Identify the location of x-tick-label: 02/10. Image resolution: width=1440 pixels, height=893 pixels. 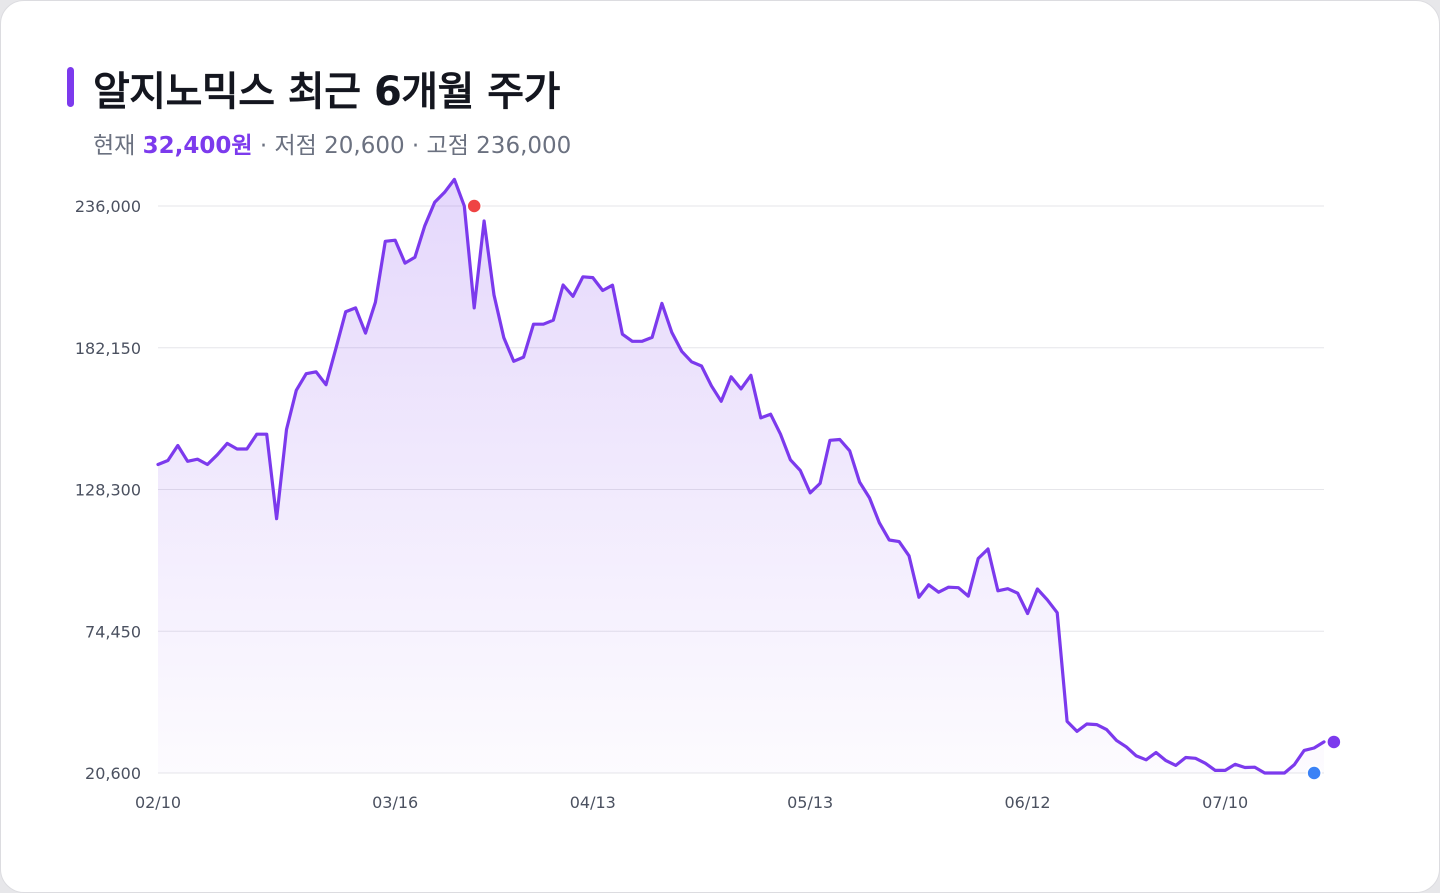
(158, 802).